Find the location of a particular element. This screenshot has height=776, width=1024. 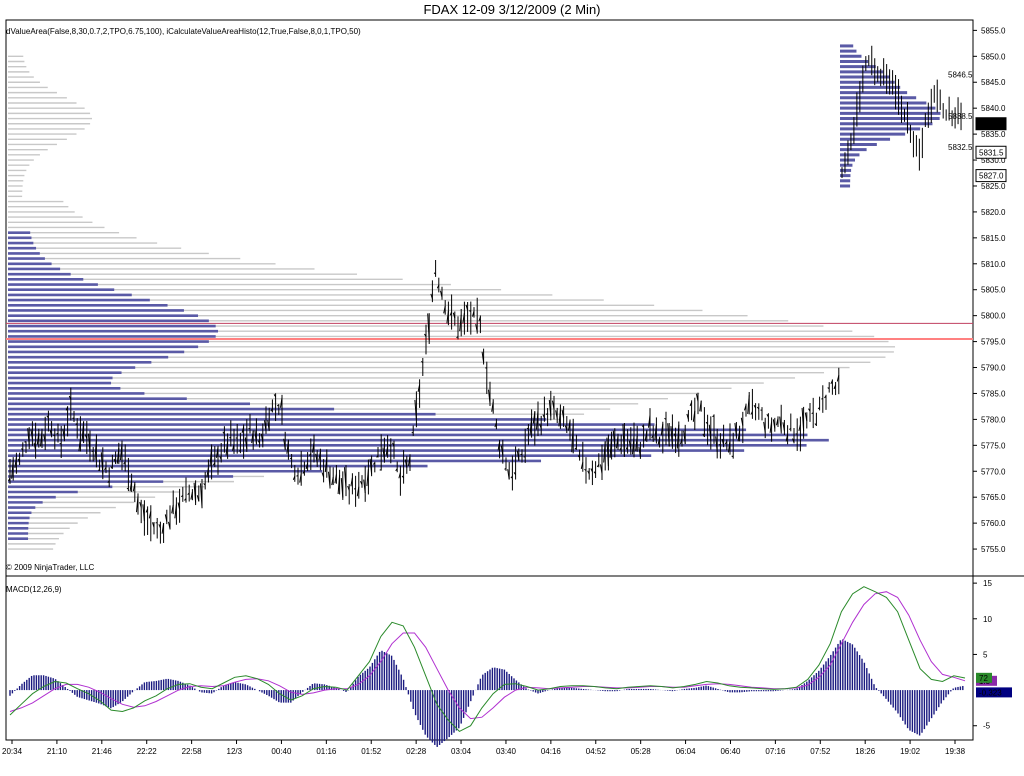

macd-y-tick-label: 15 is located at coordinates (987, 583).